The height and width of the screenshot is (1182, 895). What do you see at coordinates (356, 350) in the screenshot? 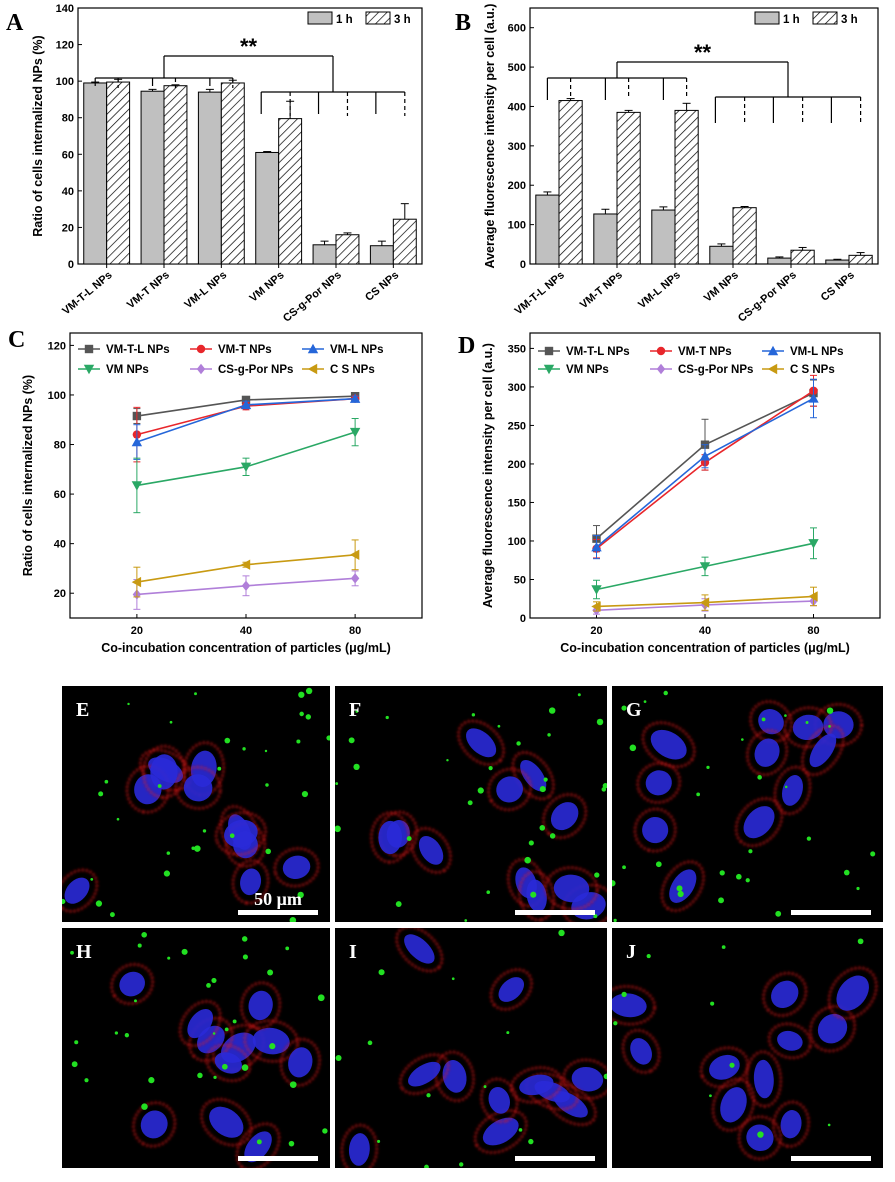
I see `legend-label: VM-L NPs` at bounding box center [356, 350].